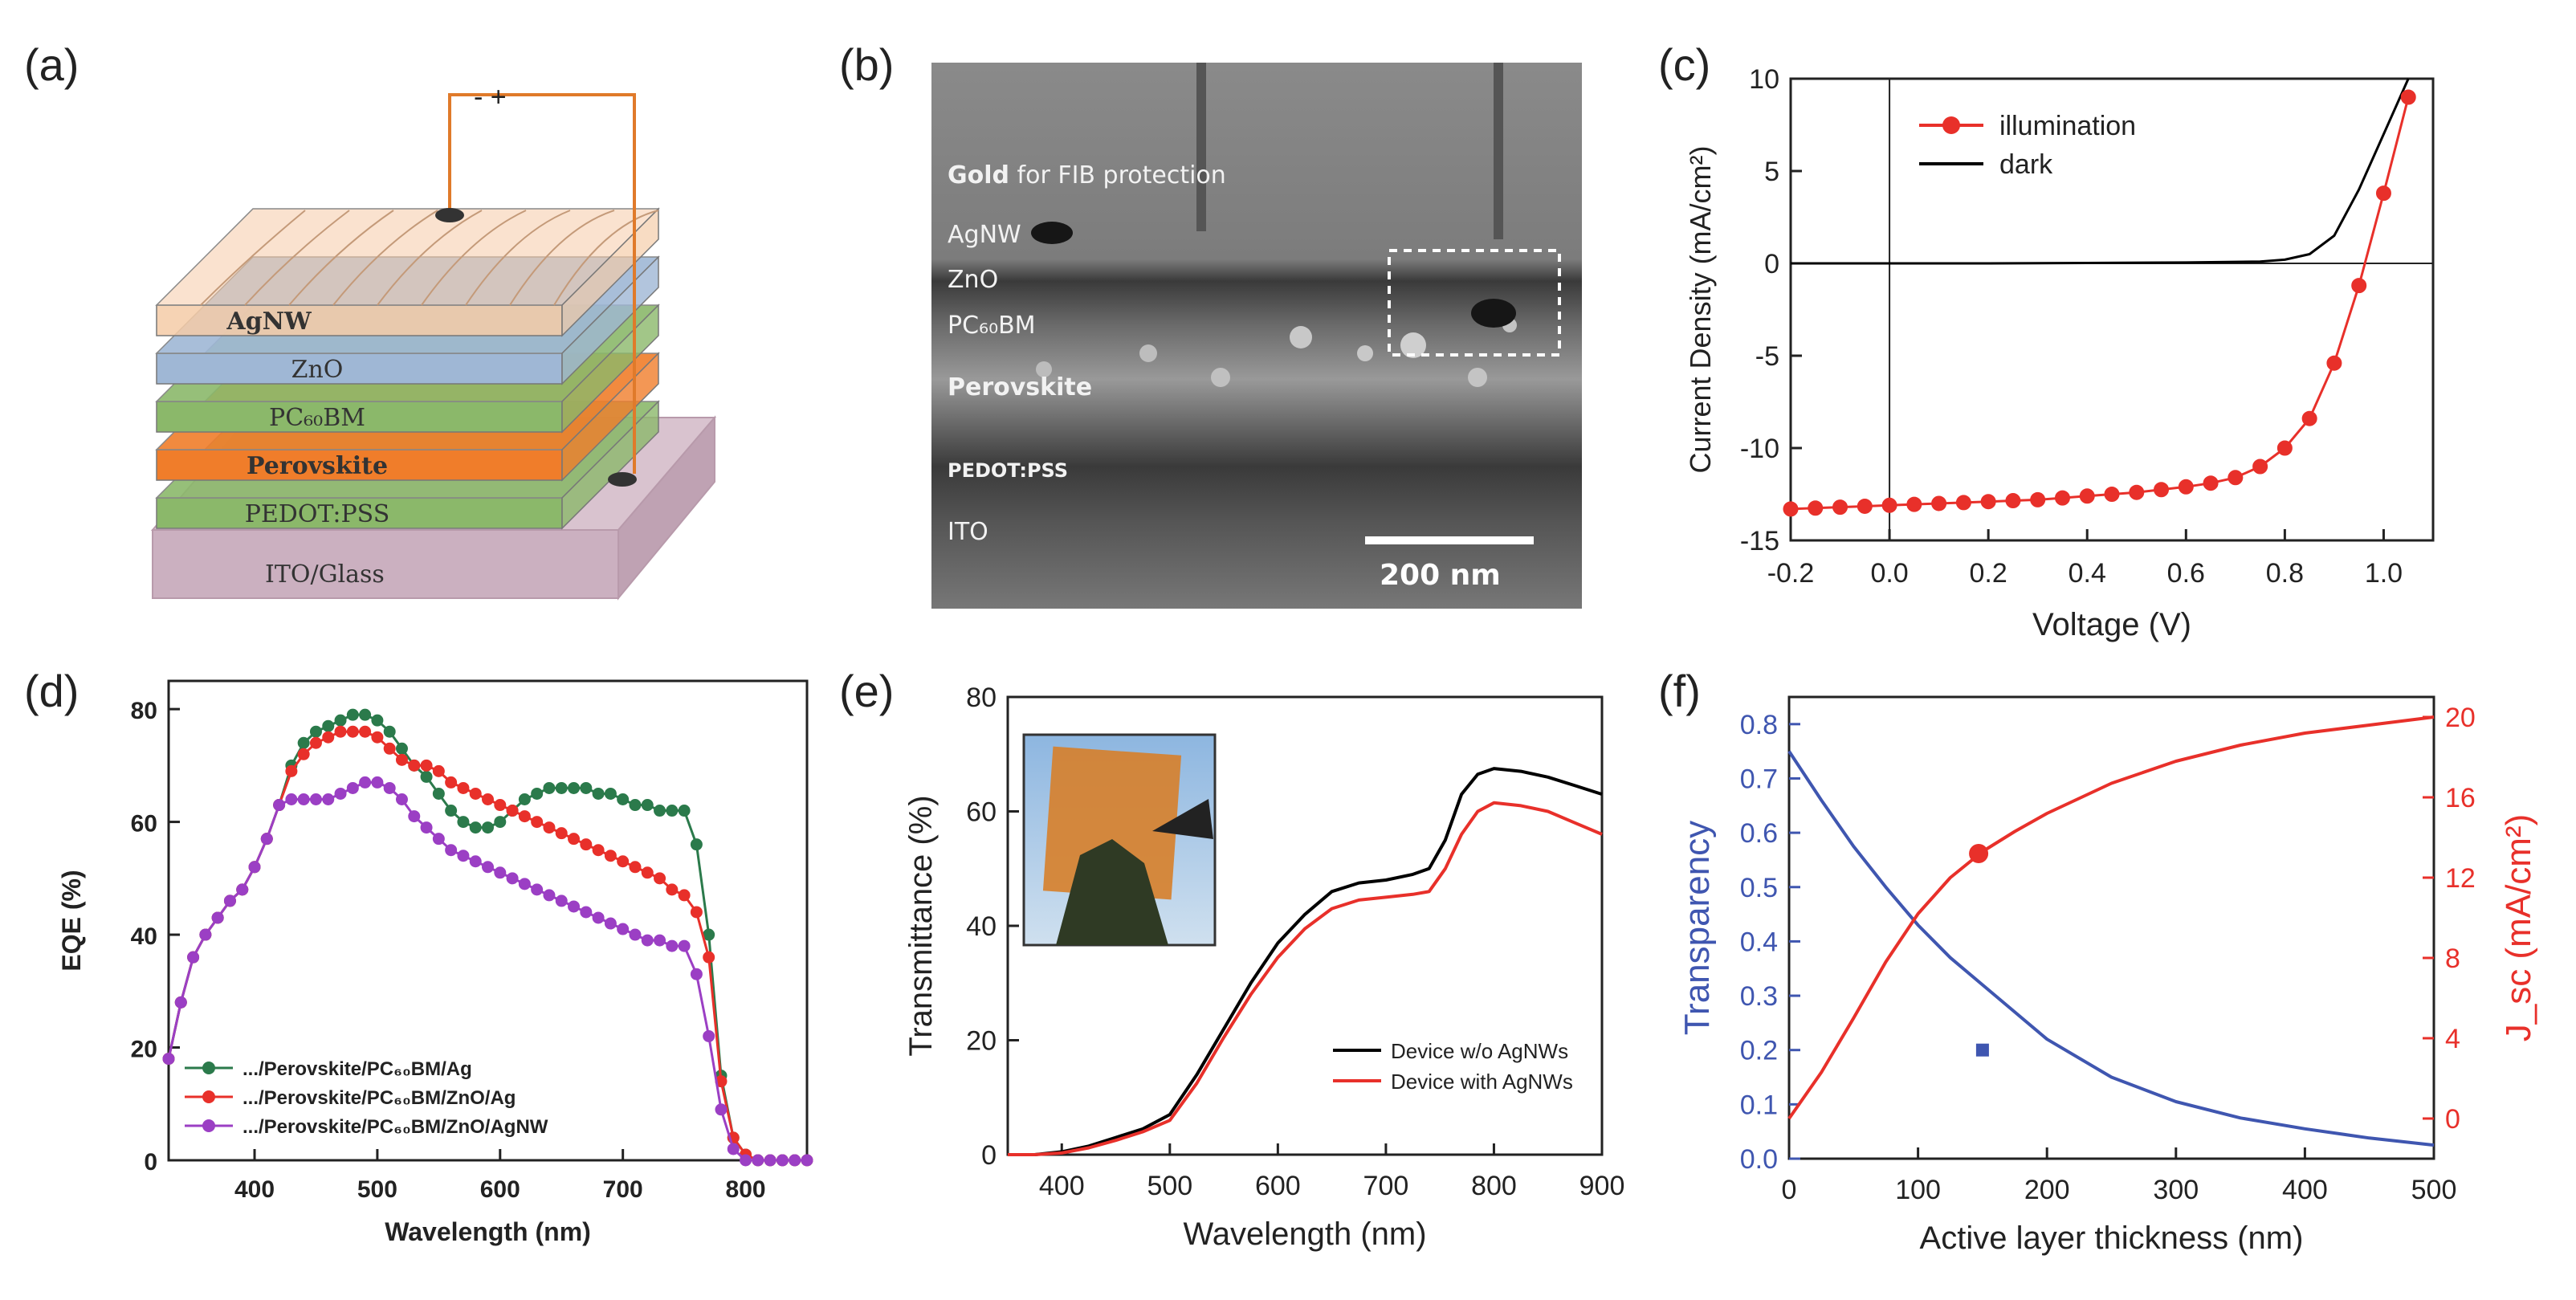 The image size is (2576, 1300). I want to click on y-tick-label: 20, so click(2460, 718).